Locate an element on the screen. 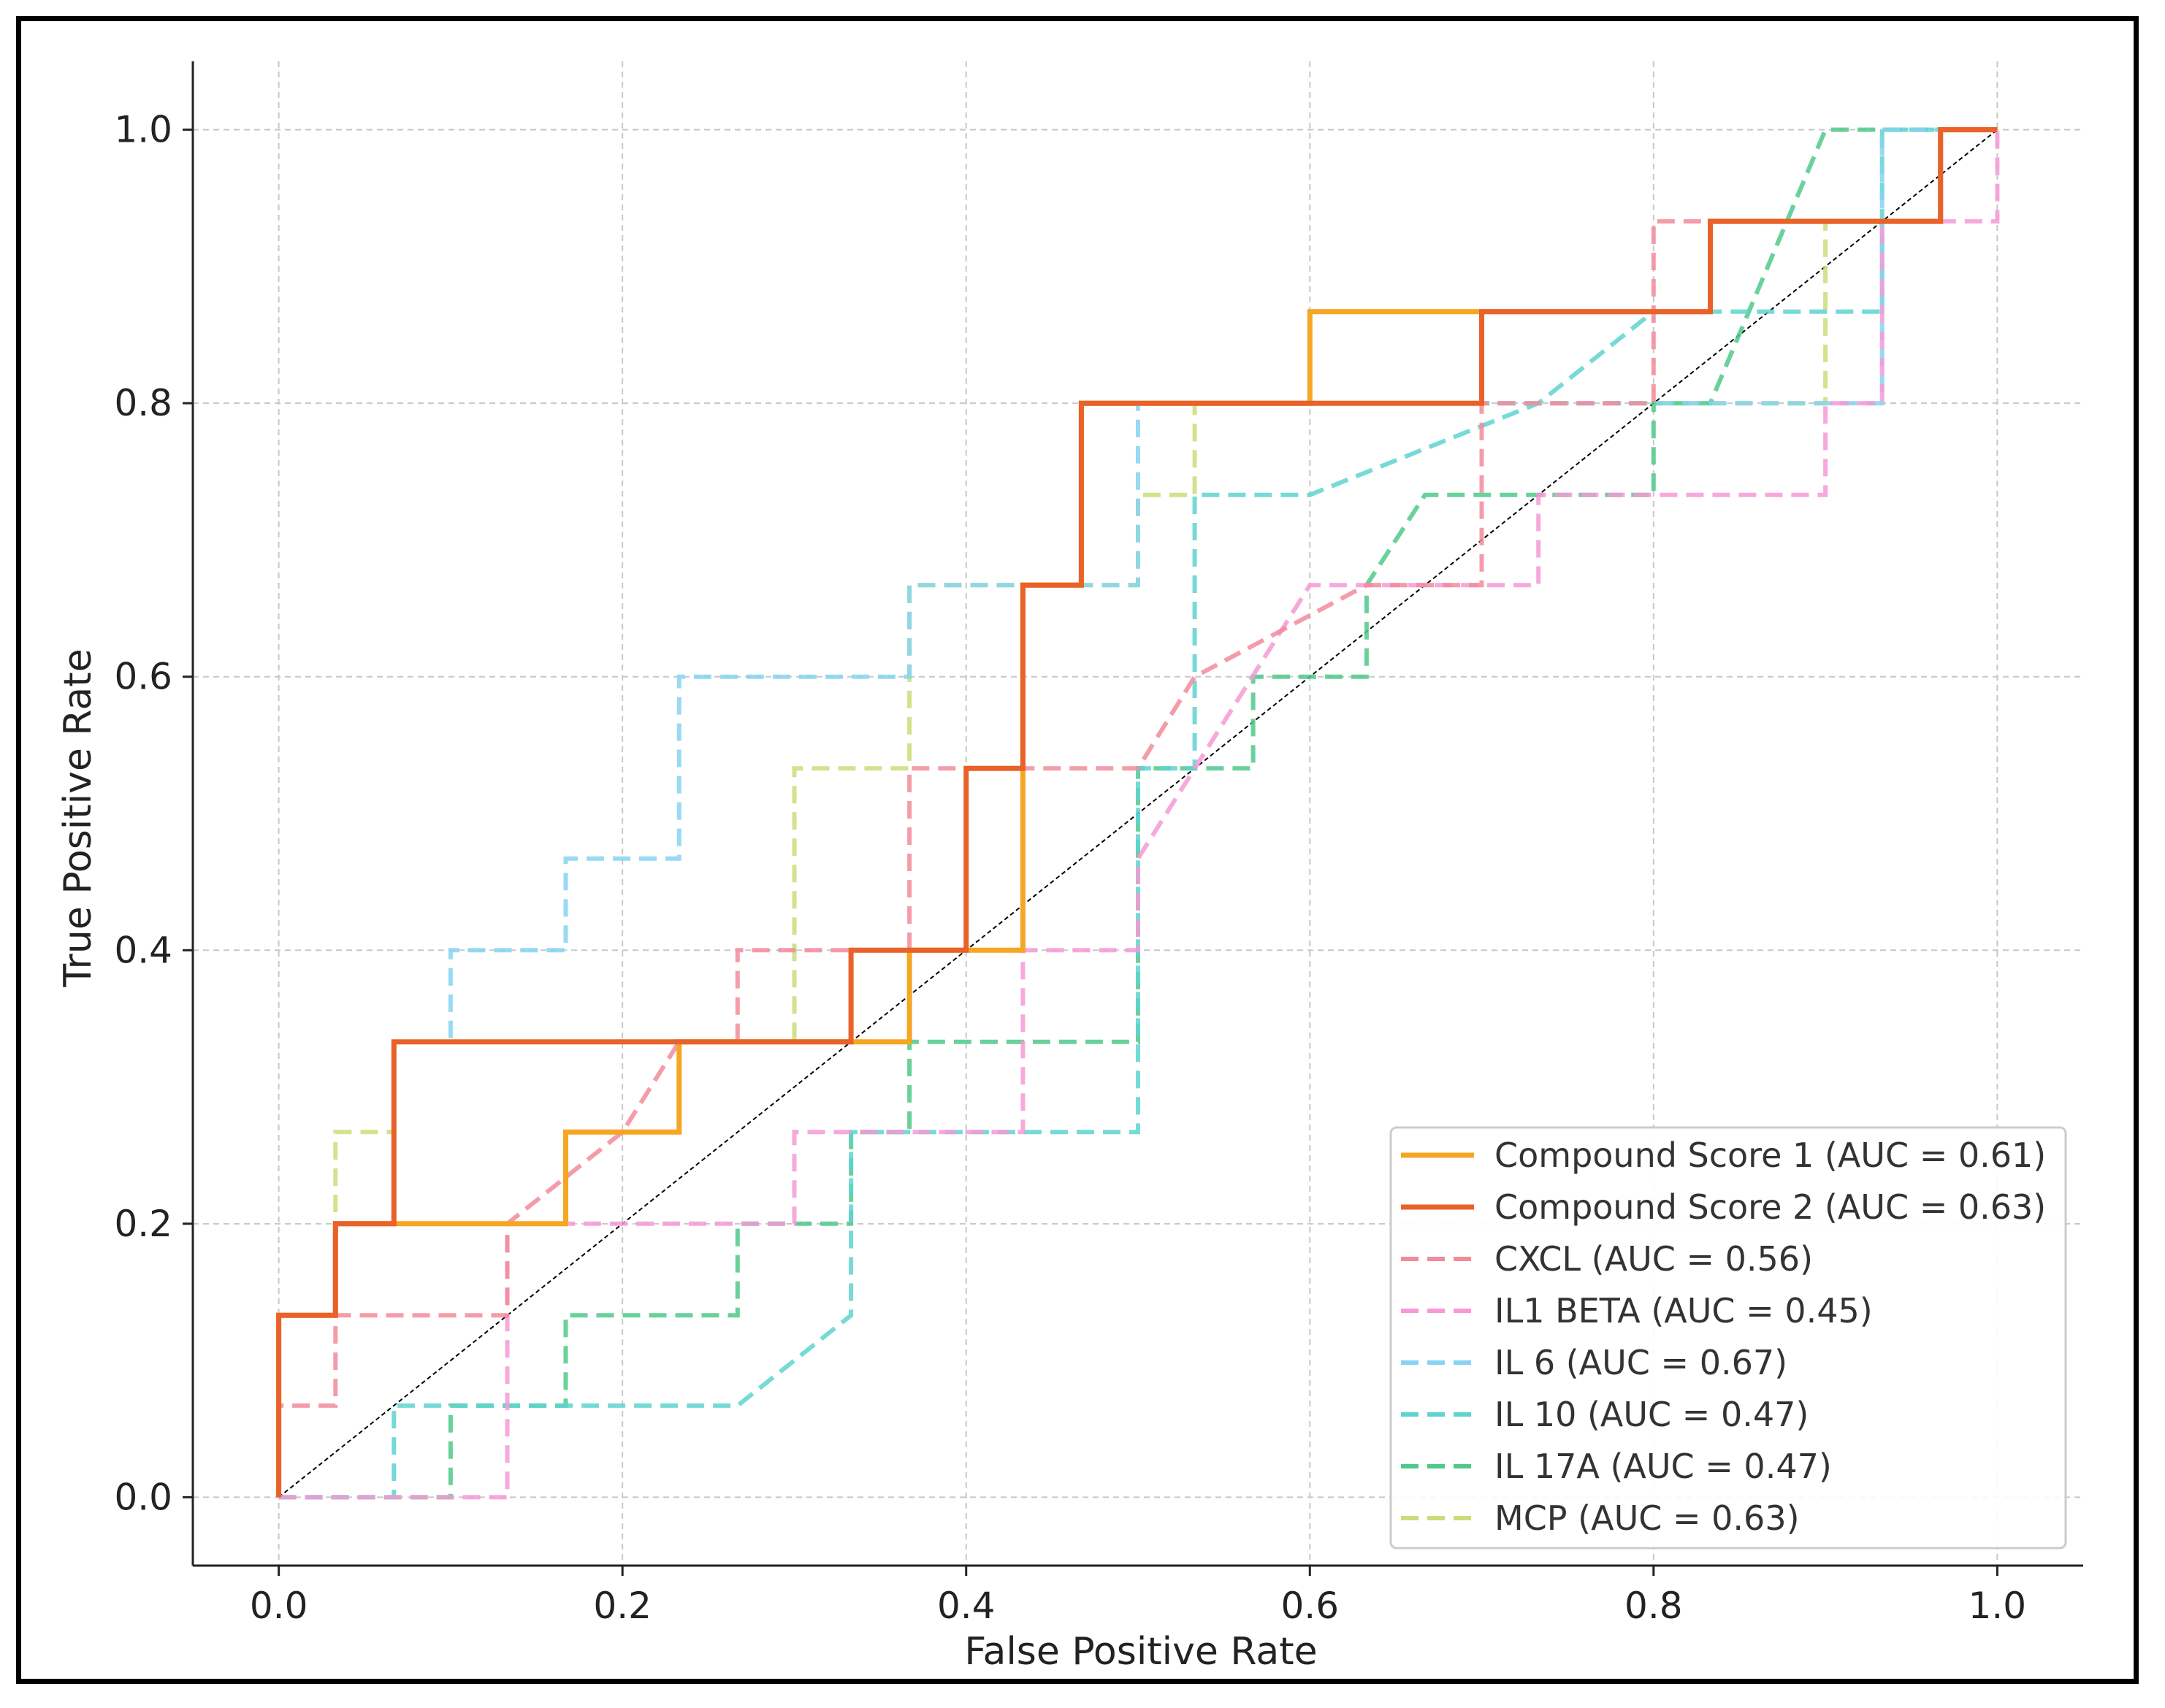 This screenshot has width=2165, height=1708. legend-label-2: CXCL (AUC = 0.56) is located at coordinates (1653, 1259).